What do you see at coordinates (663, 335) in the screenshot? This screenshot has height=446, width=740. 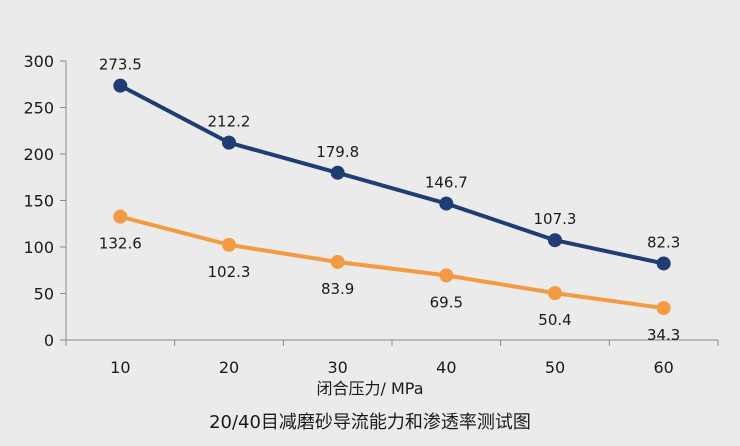 I see `series-2-data-label: 34.3` at bounding box center [663, 335].